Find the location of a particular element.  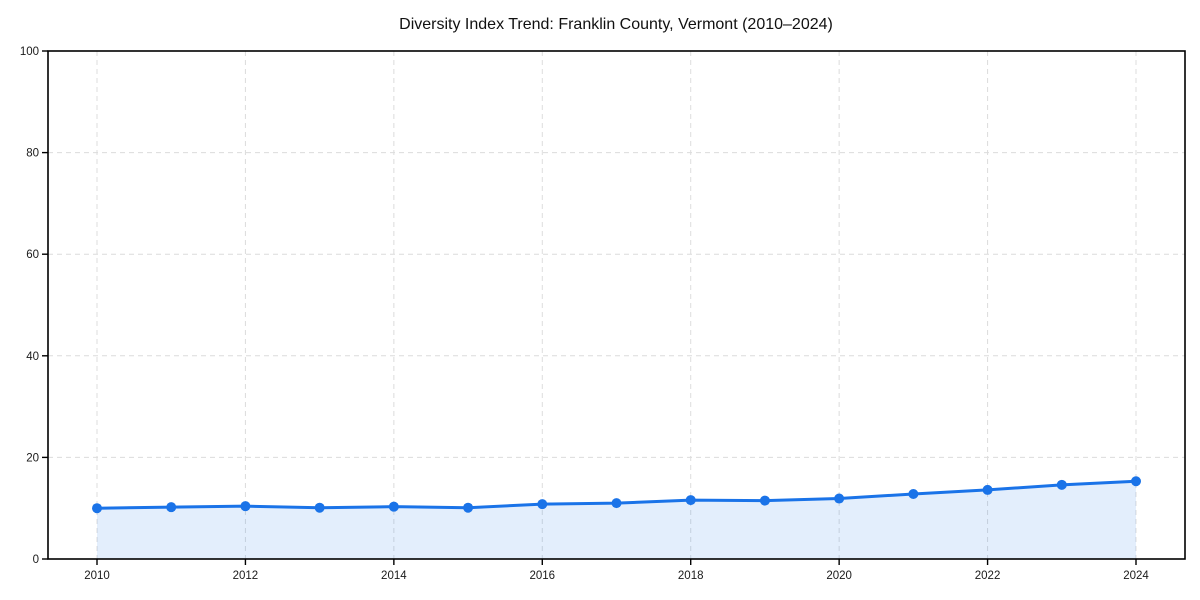

y-axis-tick-label: 20 is located at coordinates (32, 458).